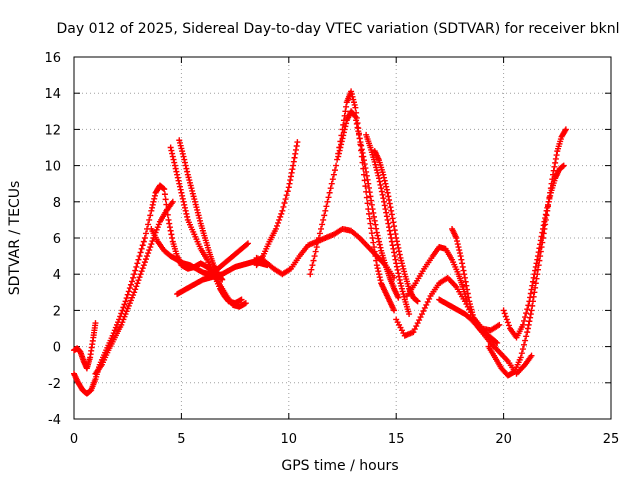  I want to click on x-axis-label: GPS time / hours, so click(339, 466).